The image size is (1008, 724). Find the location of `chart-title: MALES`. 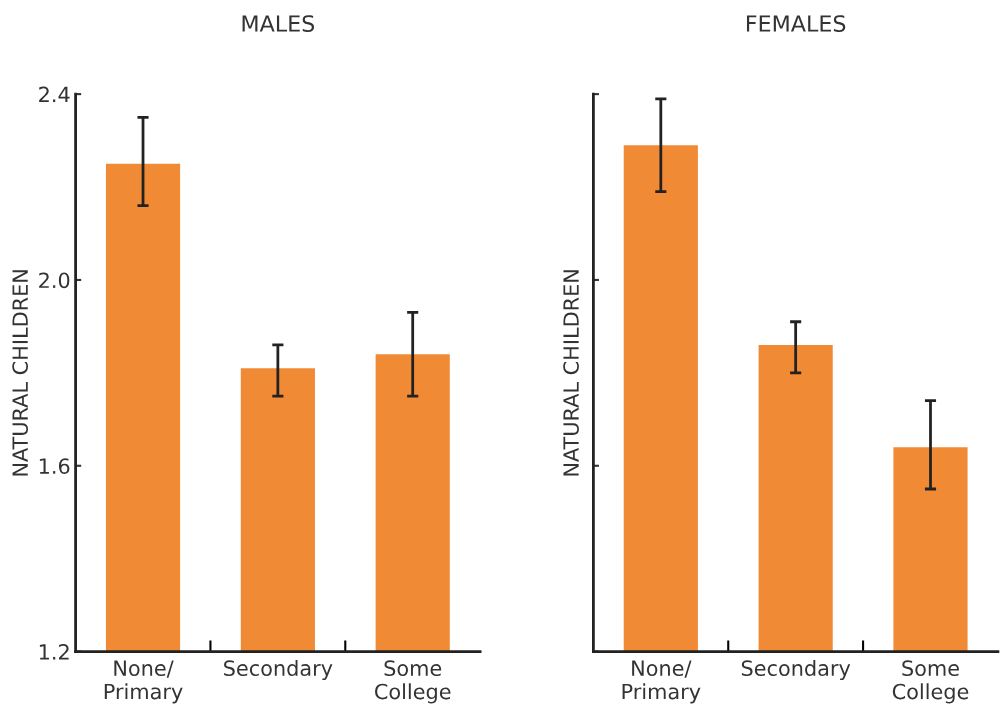

chart-title: MALES is located at coordinates (278, 23).